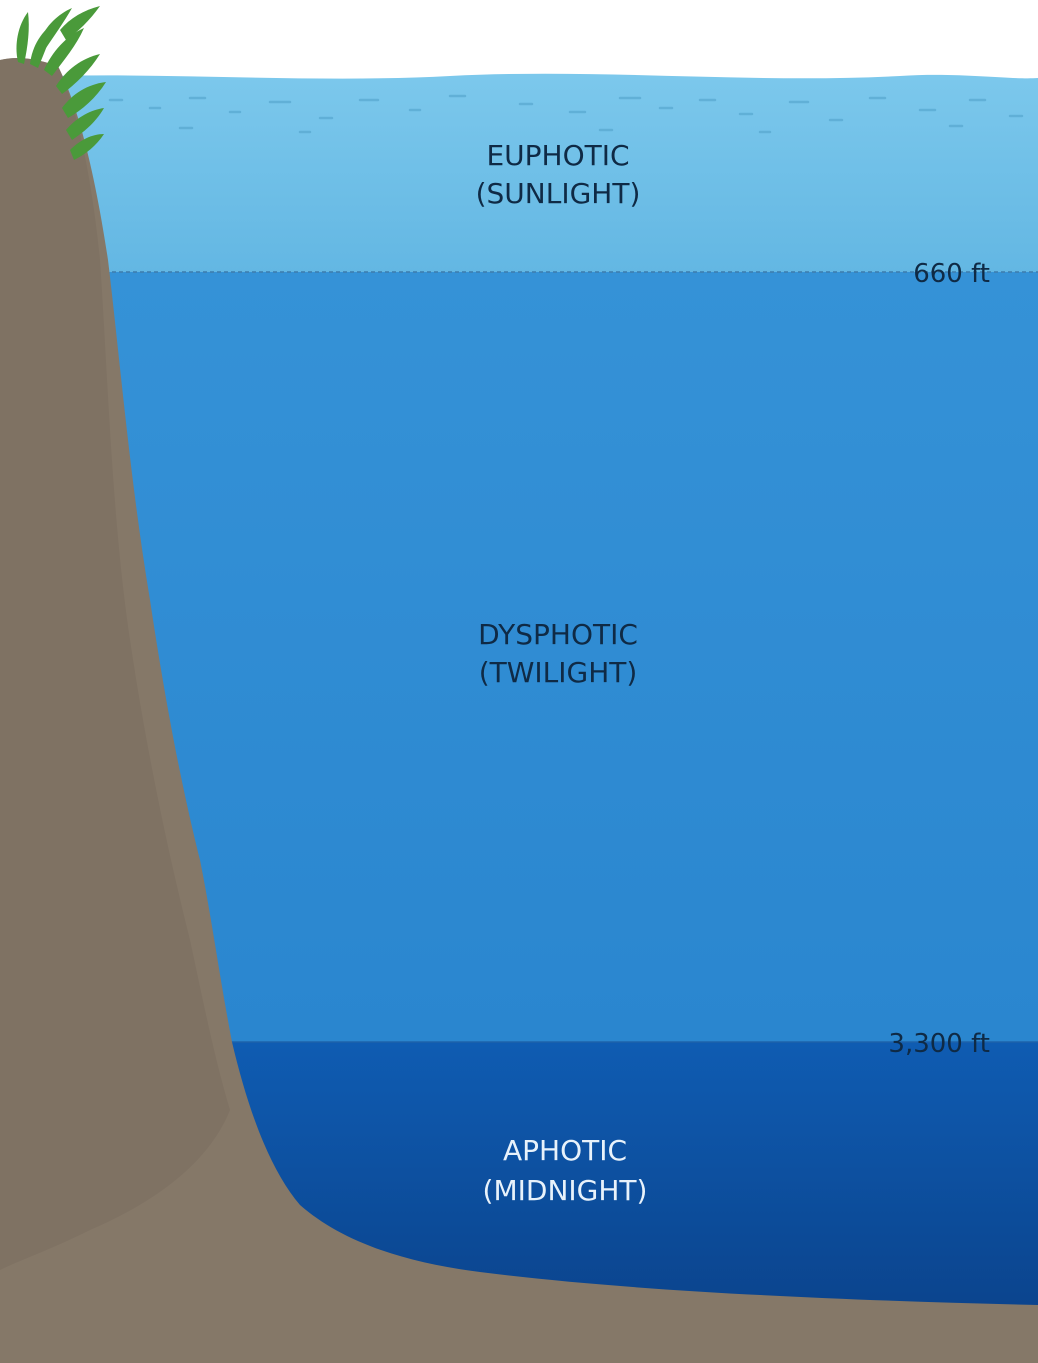 This screenshot has height=1363, width=1038. I want to click on zone-subtitle: (SUNLIGHT), so click(558, 193).